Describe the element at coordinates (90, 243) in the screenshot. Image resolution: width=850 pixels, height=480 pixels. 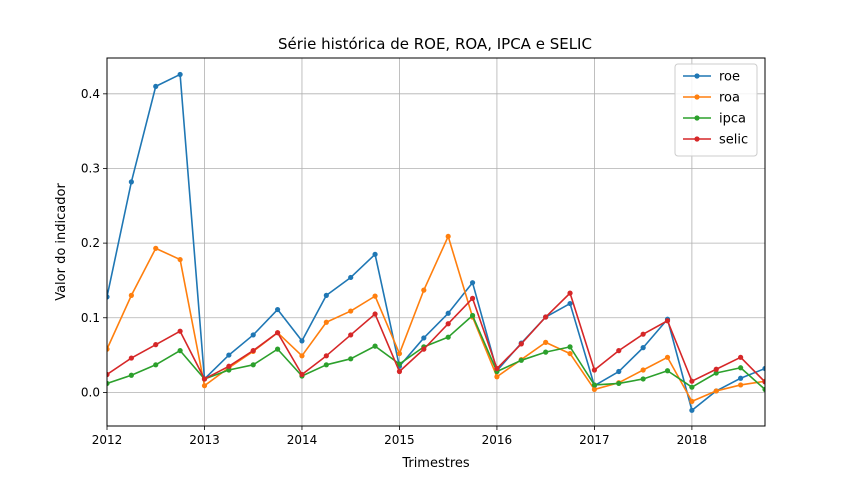
I see `y-tick-label: 0.2` at that location.